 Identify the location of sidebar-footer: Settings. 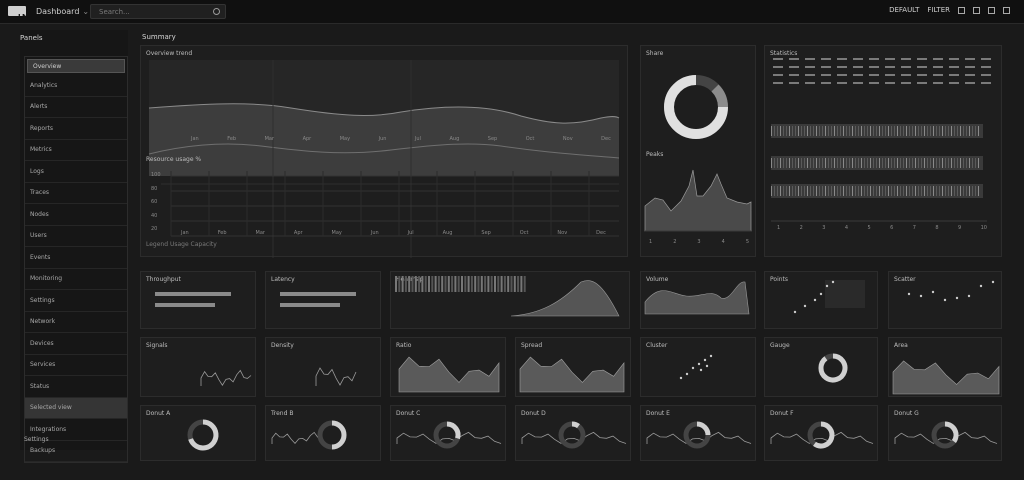
(36, 439).